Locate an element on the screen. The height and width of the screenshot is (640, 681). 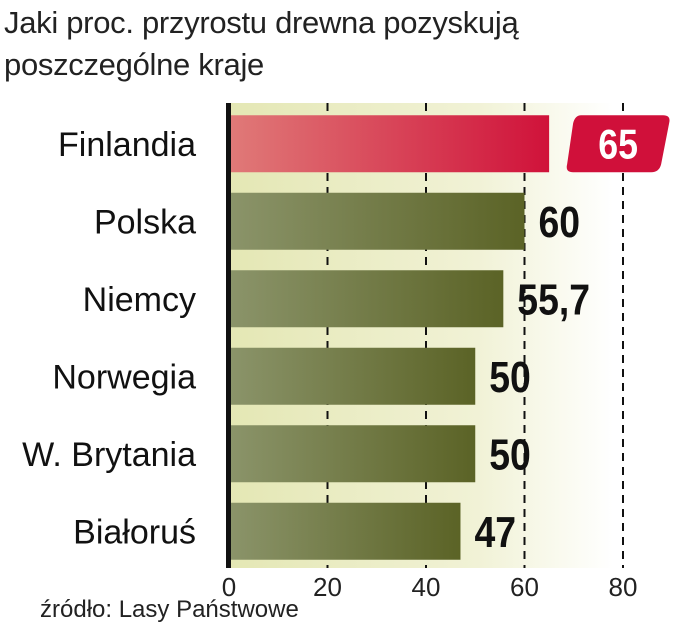
highlight-value-badge is located at coordinates (618, 144).